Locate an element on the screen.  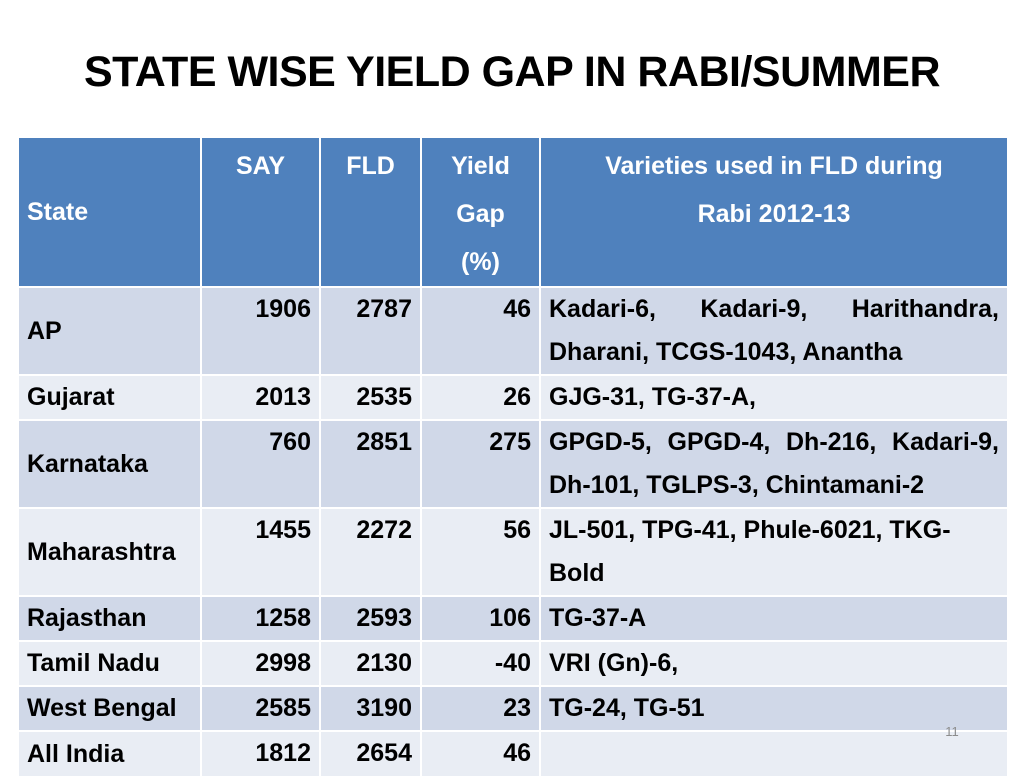
varieties-cell: GJG-31, TG-37-A, is located at coordinates (774, 397).